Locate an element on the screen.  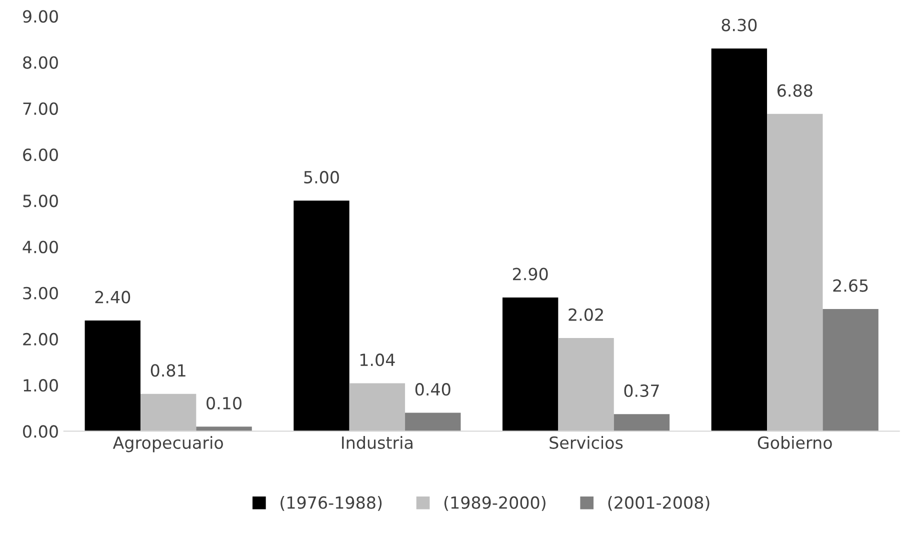
x-tick-label: Servicios is located at coordinates (586, 442).